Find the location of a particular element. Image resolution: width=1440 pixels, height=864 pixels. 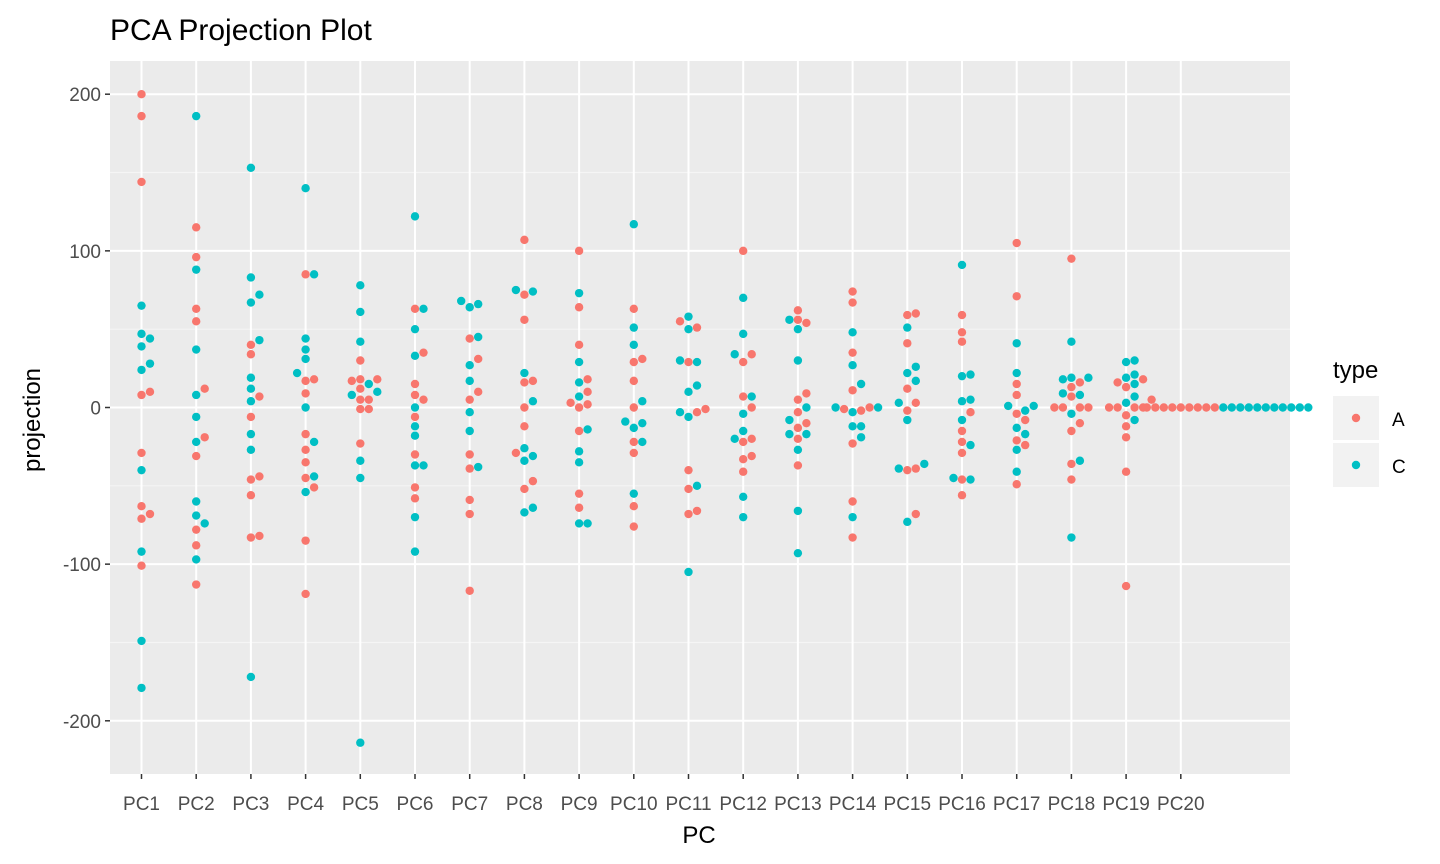

y-axis-ticks: -200 -100 0 100 200 is located at coordinates (86, 409).